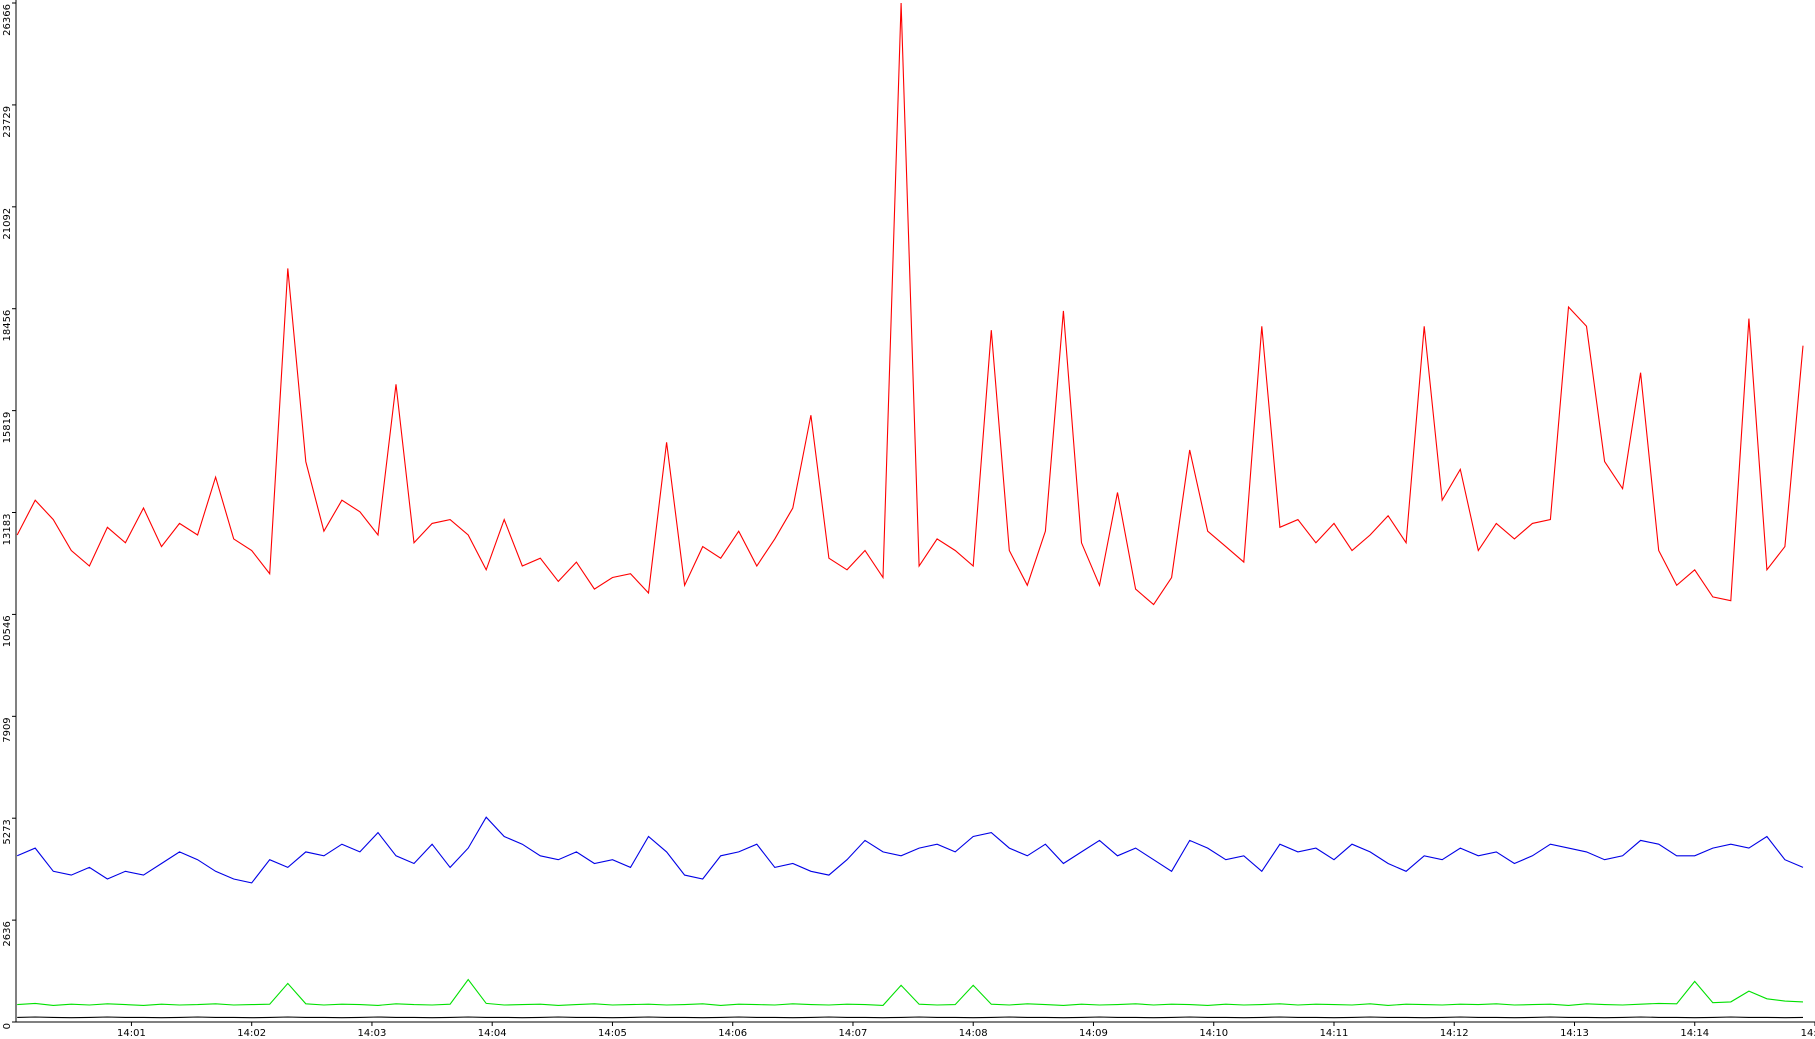 This screenshot has height=1039, width=1815. I want to click on y-tick-label: 23729, so click(7, 122).